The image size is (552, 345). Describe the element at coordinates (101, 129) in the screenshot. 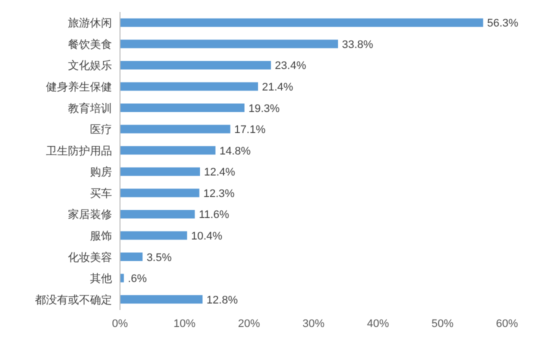

I see `y-tick-label: 医疗` at that location.